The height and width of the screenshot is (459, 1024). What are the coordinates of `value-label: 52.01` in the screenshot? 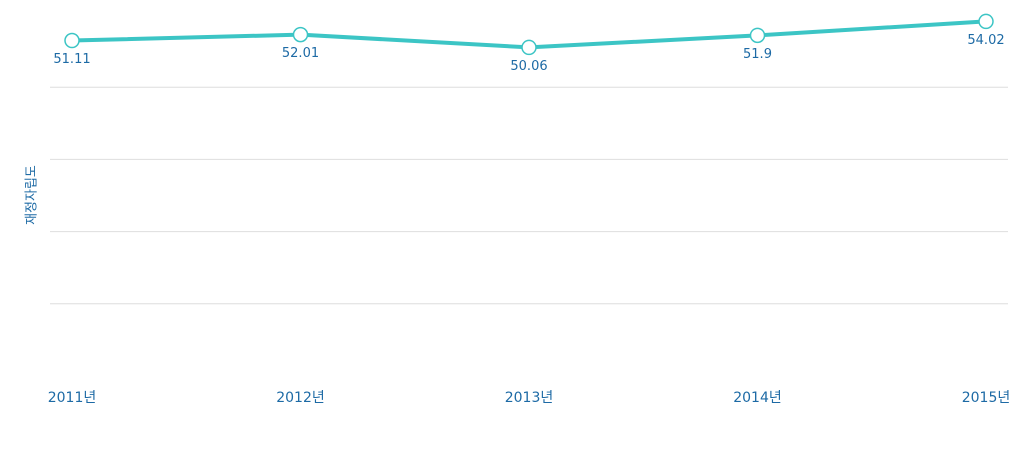 It's located at (300, 53).